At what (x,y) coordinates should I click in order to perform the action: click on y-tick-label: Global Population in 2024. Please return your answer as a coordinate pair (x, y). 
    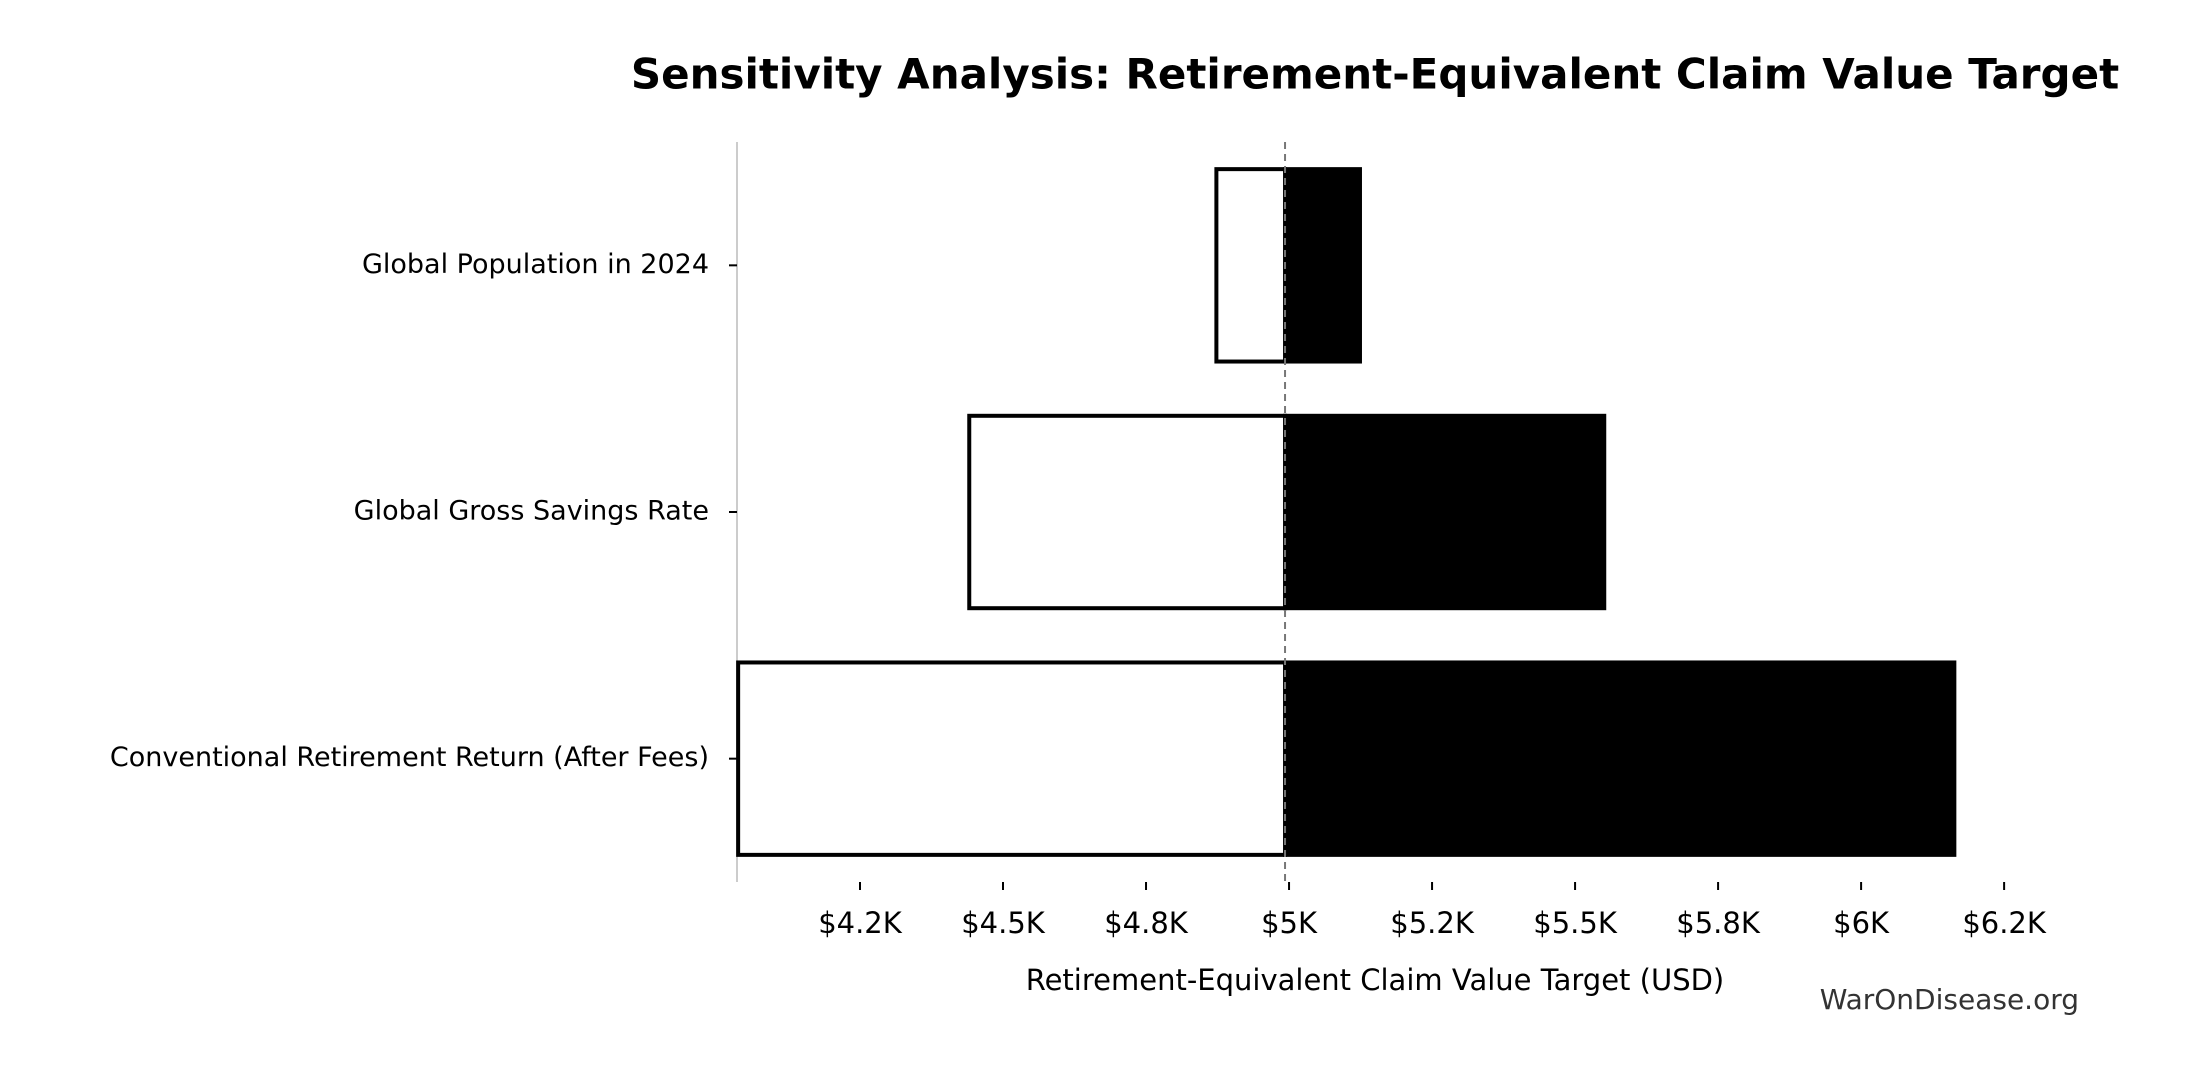
    Looking at the image, I should click on (535, 264).